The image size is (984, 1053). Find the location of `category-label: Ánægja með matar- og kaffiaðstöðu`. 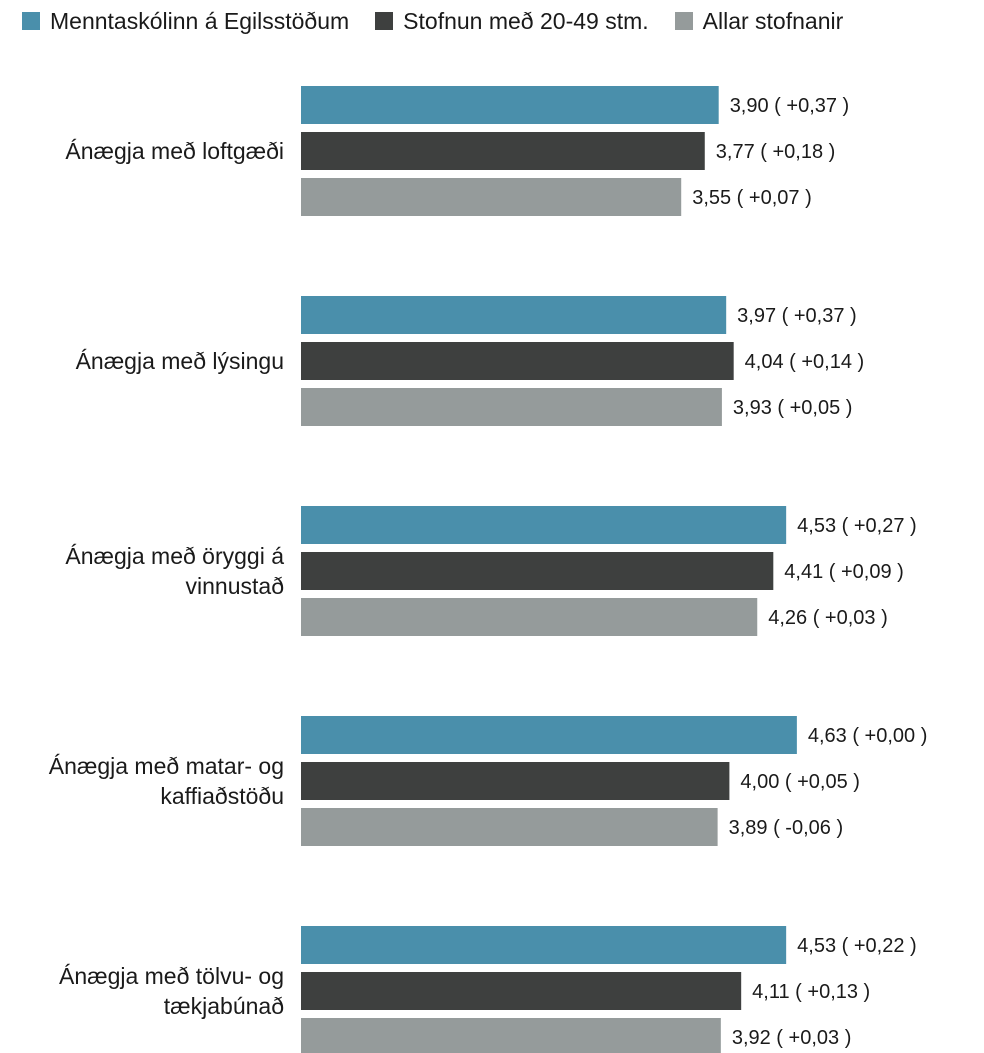

category-label: Ánægja með matar- og kaffiaðstöðu is located at coordinates (166, 781).